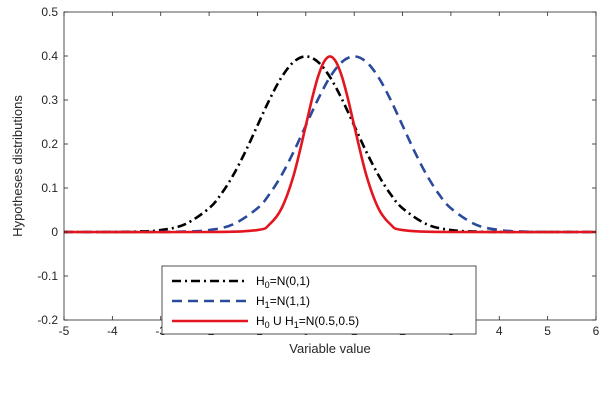 The height and width of the screenshot is (394, 600). I want to click on x-tick-label: 4, so click(499, 331).